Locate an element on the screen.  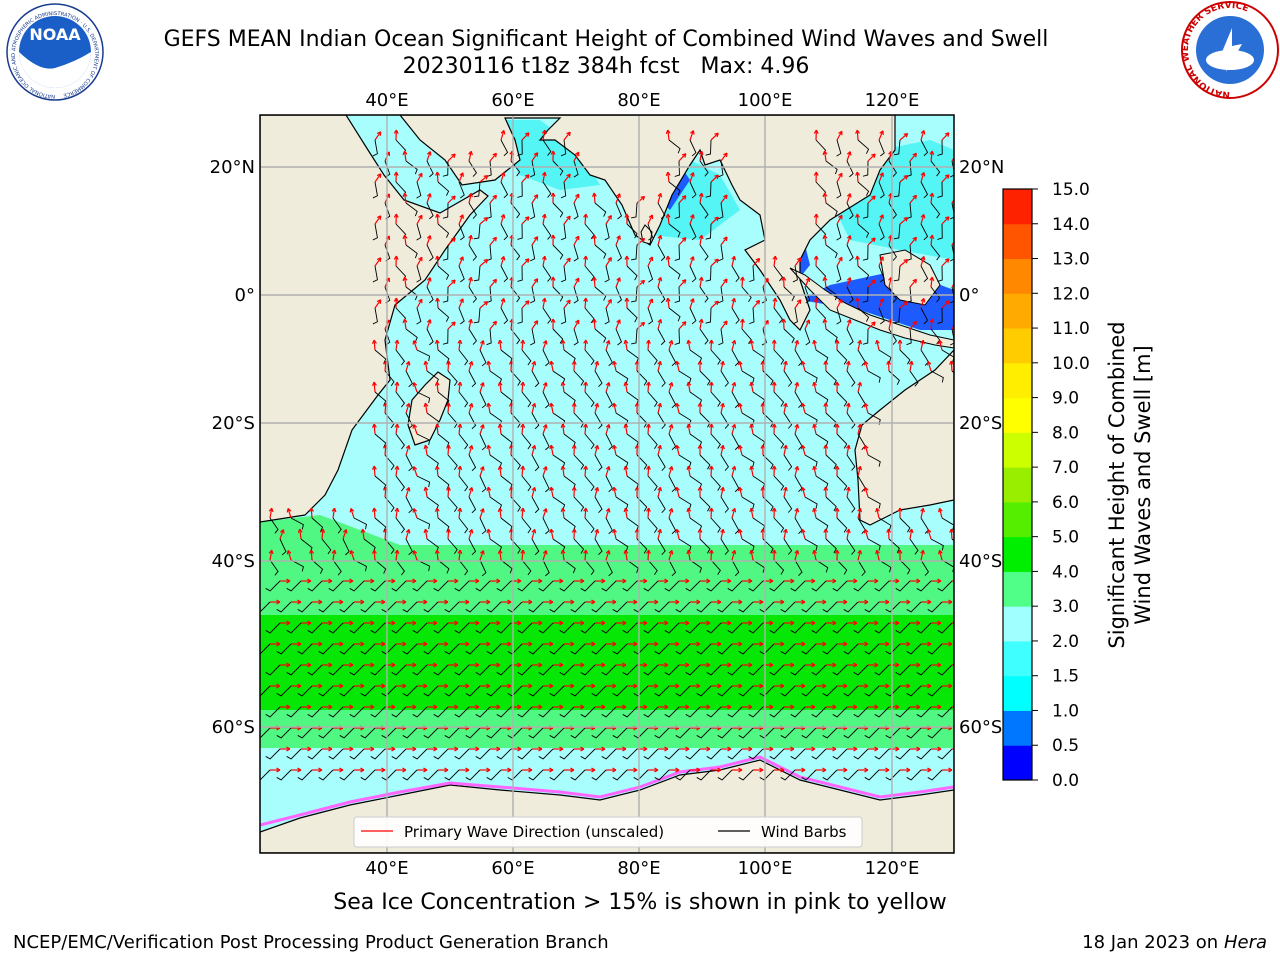
footer-date-text: 18 Jan 2023 on is located at coordinates (1153, 942).